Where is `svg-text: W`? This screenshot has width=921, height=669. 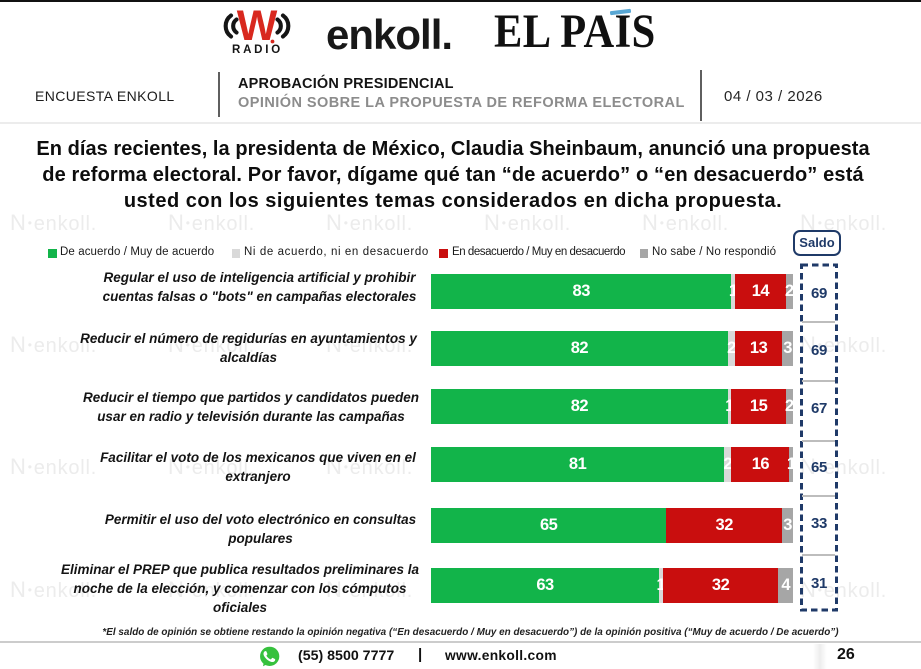 svg-text: W is located at coordinates (257, 27).